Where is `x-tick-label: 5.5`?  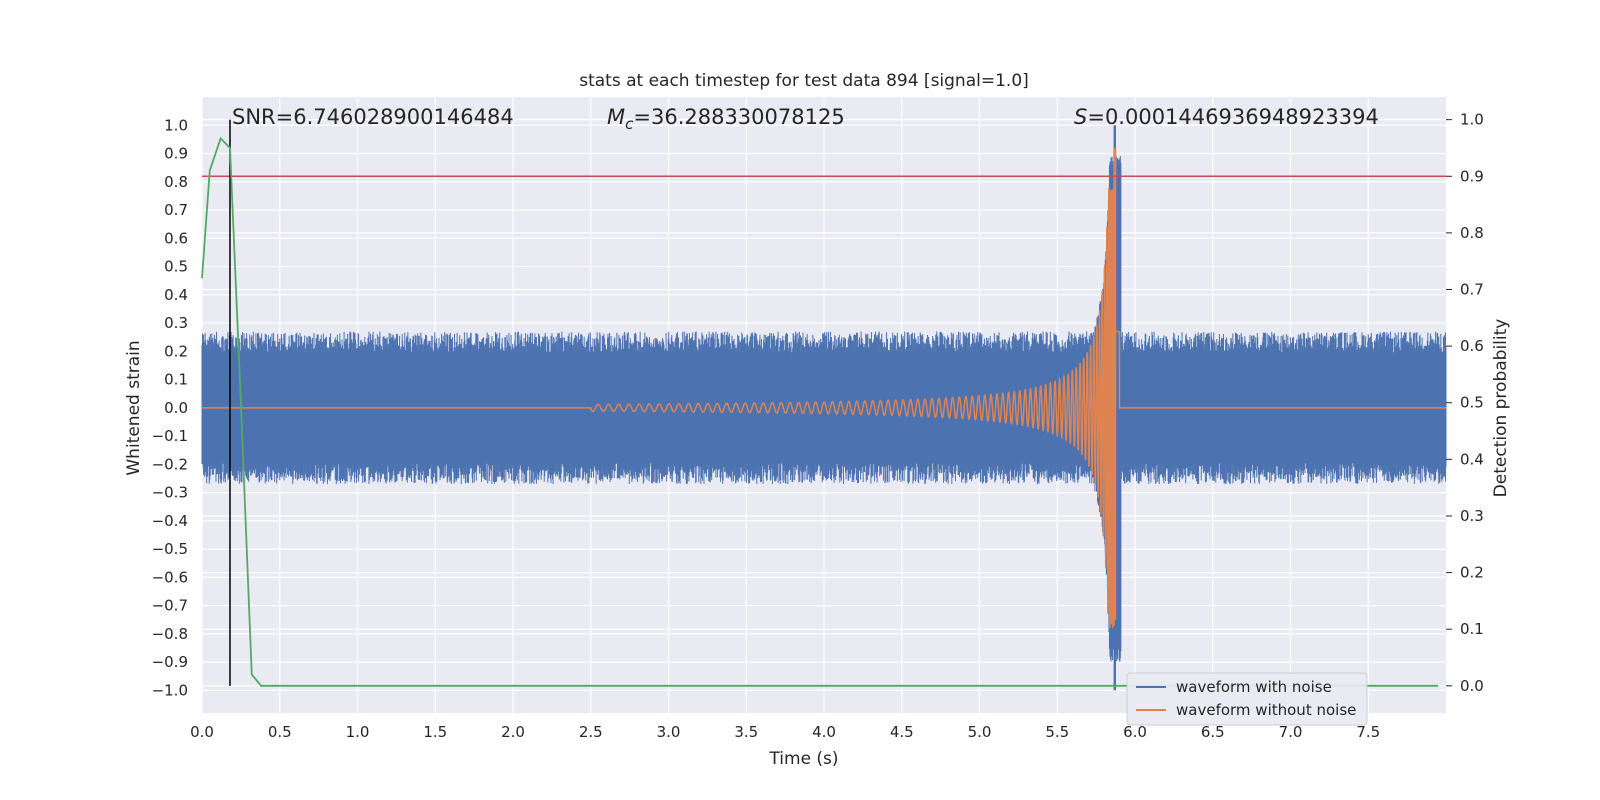 x-tick-label: 5.5 is located at coordinates (1057, 732).